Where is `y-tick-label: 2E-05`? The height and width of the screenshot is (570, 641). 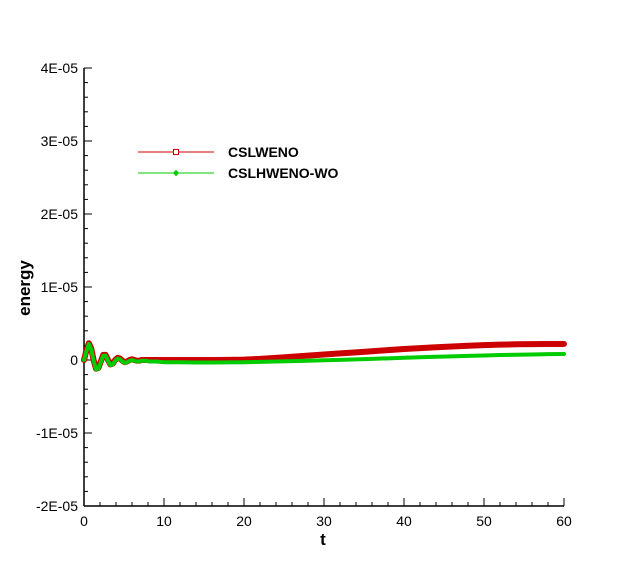 y-tick-label: 2E-05 is located at coordinates (60, 214).